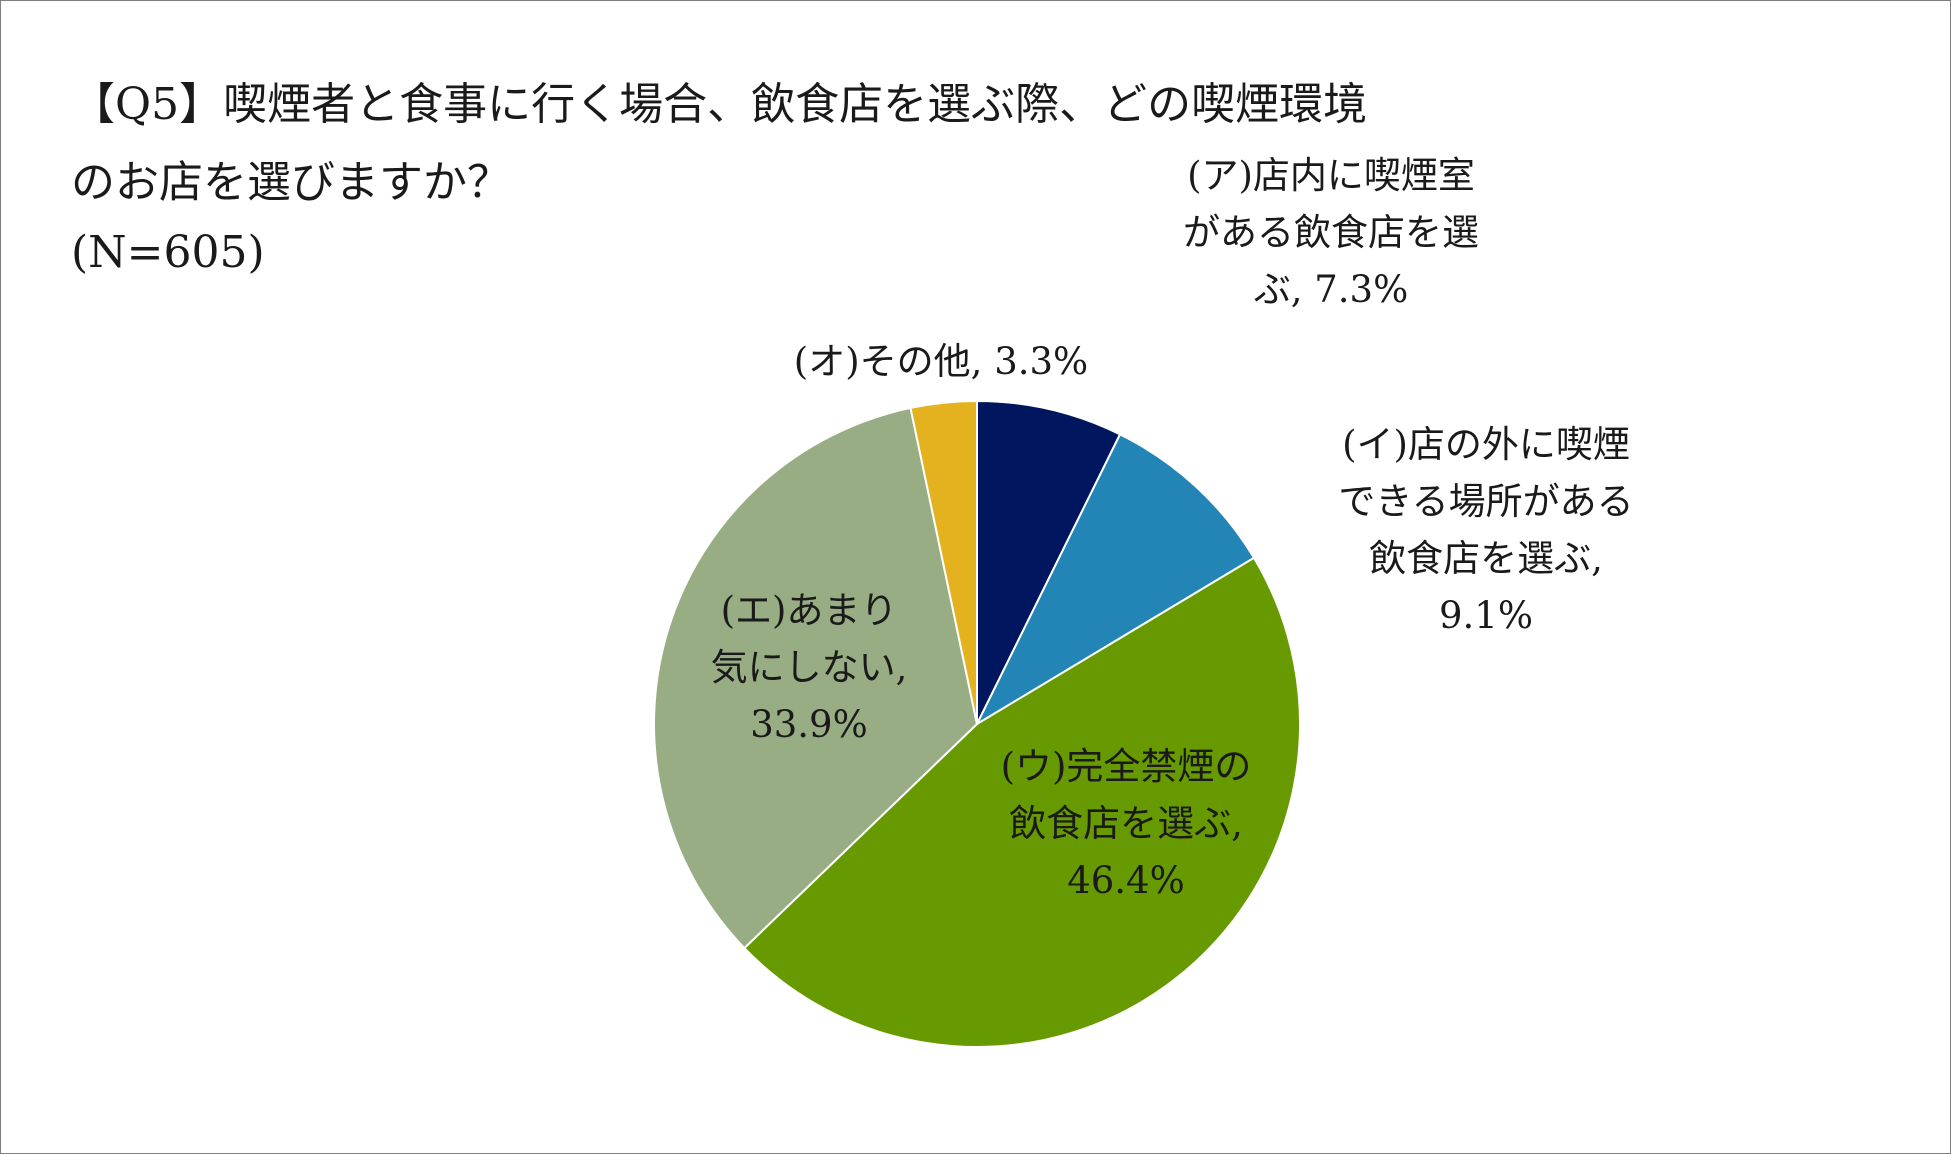  What do you see at coordinates (1486, 558) in the screenshot?
I see `slice-label-2-line-3: 飲食店を選ぶ,` at bounding box center [1486, 558].